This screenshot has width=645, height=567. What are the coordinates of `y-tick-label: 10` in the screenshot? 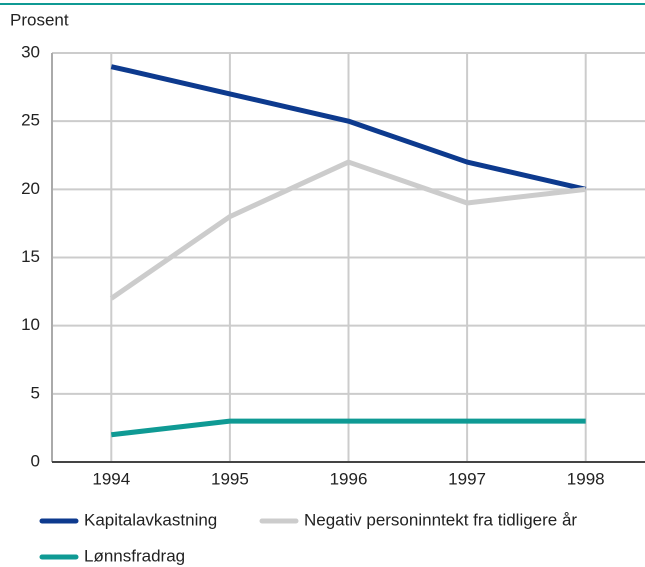 It's located at (30, 324).